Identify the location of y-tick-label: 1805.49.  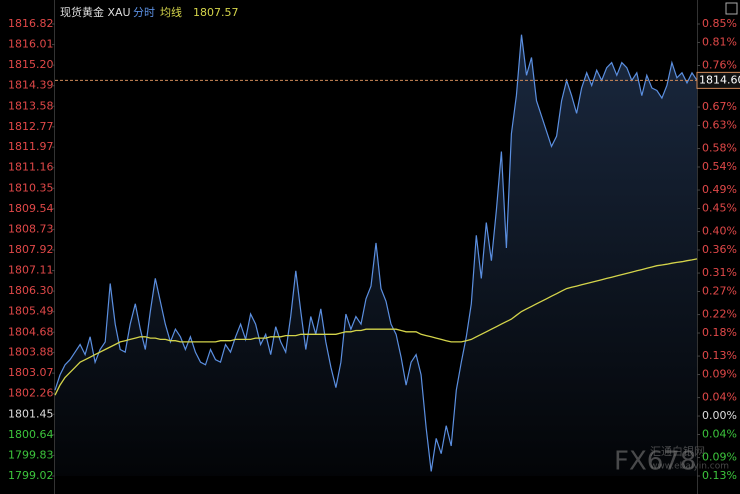
(31, 311).